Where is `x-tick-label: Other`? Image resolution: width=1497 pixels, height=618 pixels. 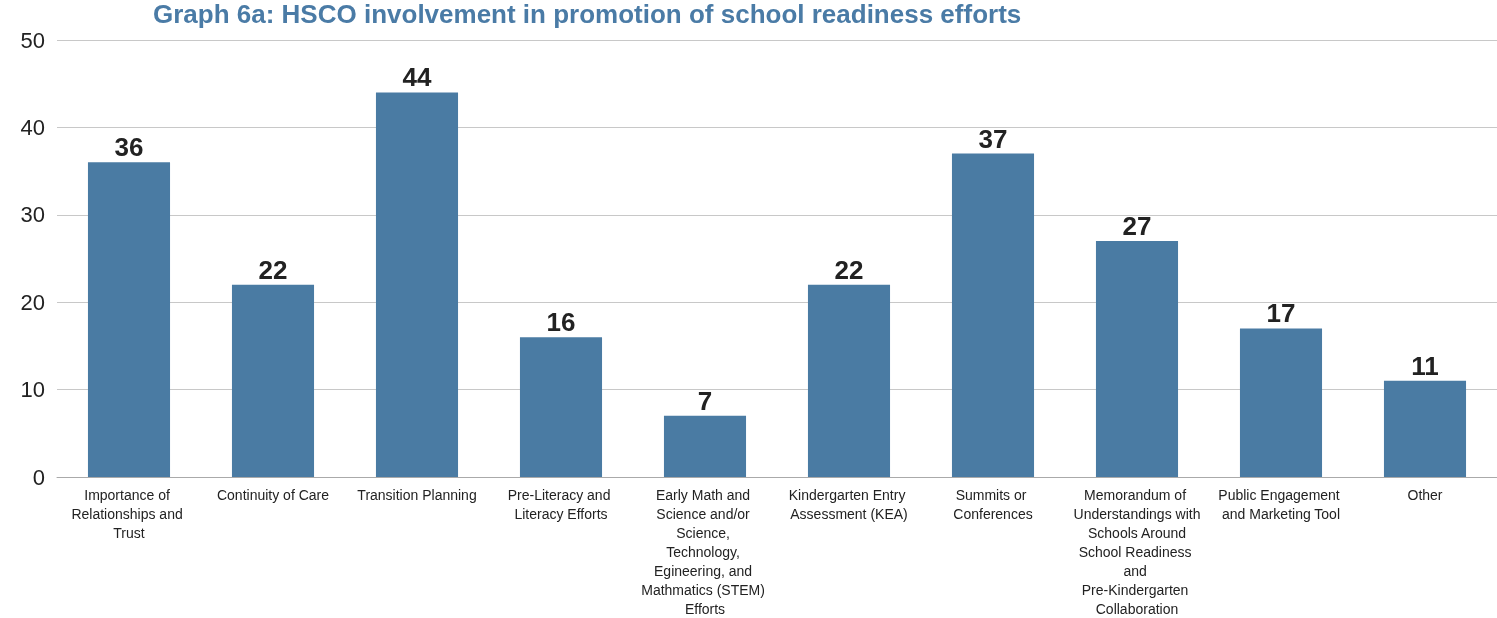
x-tick-label: Other is located at coordinates (1425, 494).